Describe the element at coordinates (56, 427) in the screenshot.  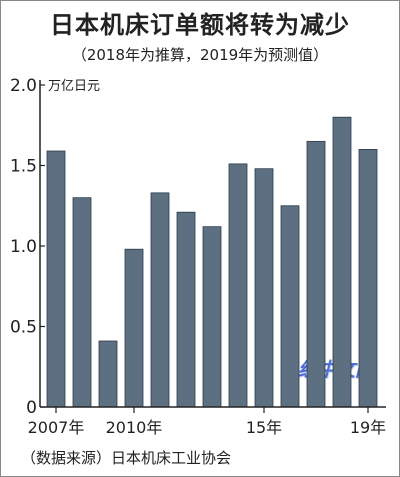
I see `x-tick-label: 2007年` at that location.